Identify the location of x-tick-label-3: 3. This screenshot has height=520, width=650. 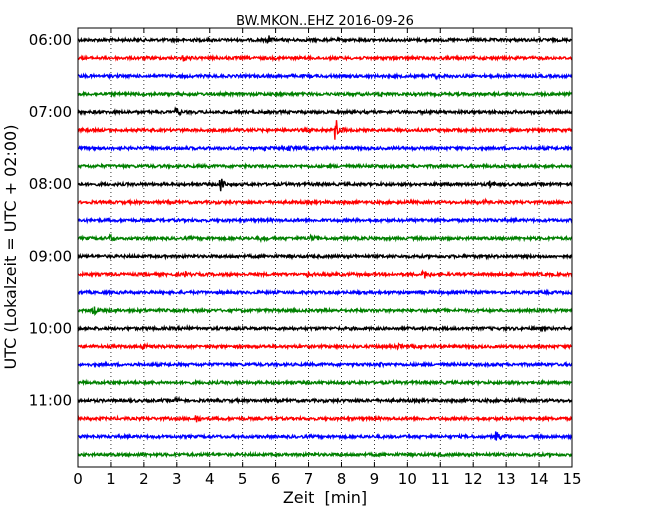
(177, 479).